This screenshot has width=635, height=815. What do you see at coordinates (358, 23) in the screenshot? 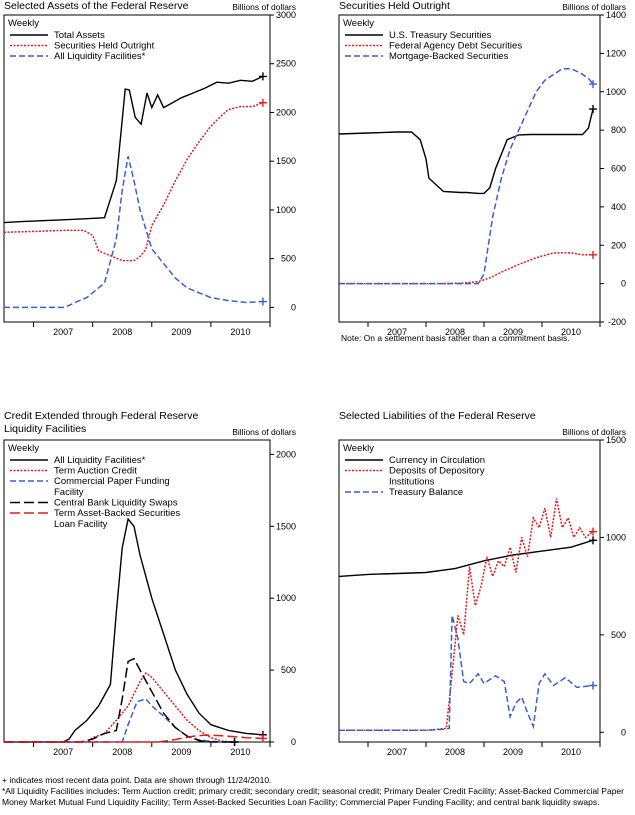
I see `chart2-frequency-label: Weekly` at bounding box center [358, 23].